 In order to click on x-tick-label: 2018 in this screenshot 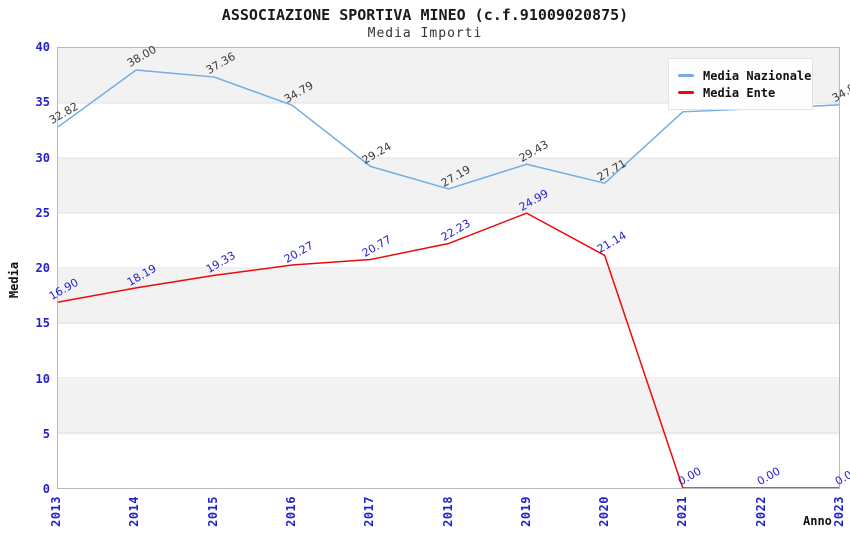, I will do `click(447, 511)`.